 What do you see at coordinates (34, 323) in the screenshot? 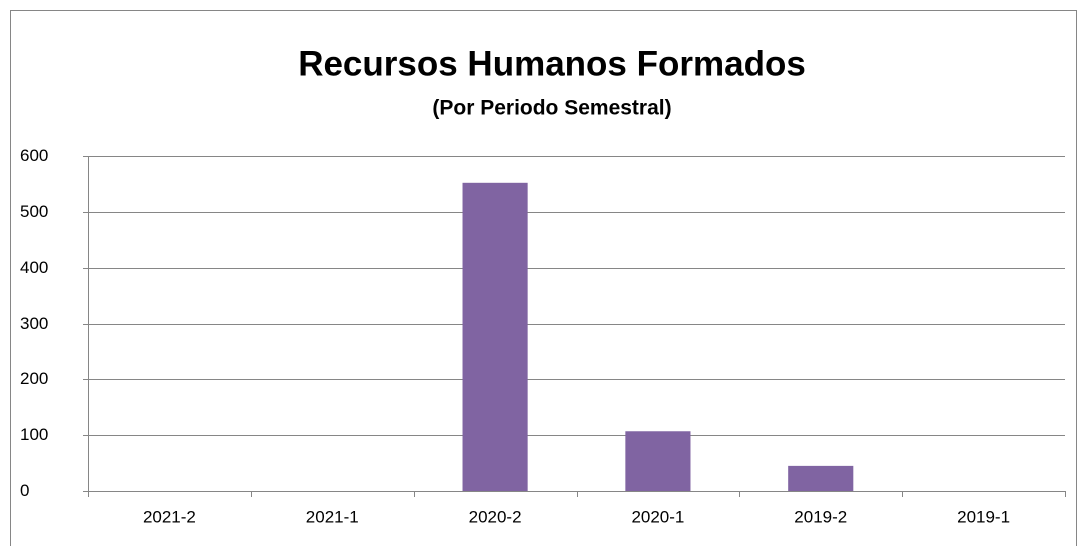
I see `y-tick-label: 300` at bounding box center [34, 323].